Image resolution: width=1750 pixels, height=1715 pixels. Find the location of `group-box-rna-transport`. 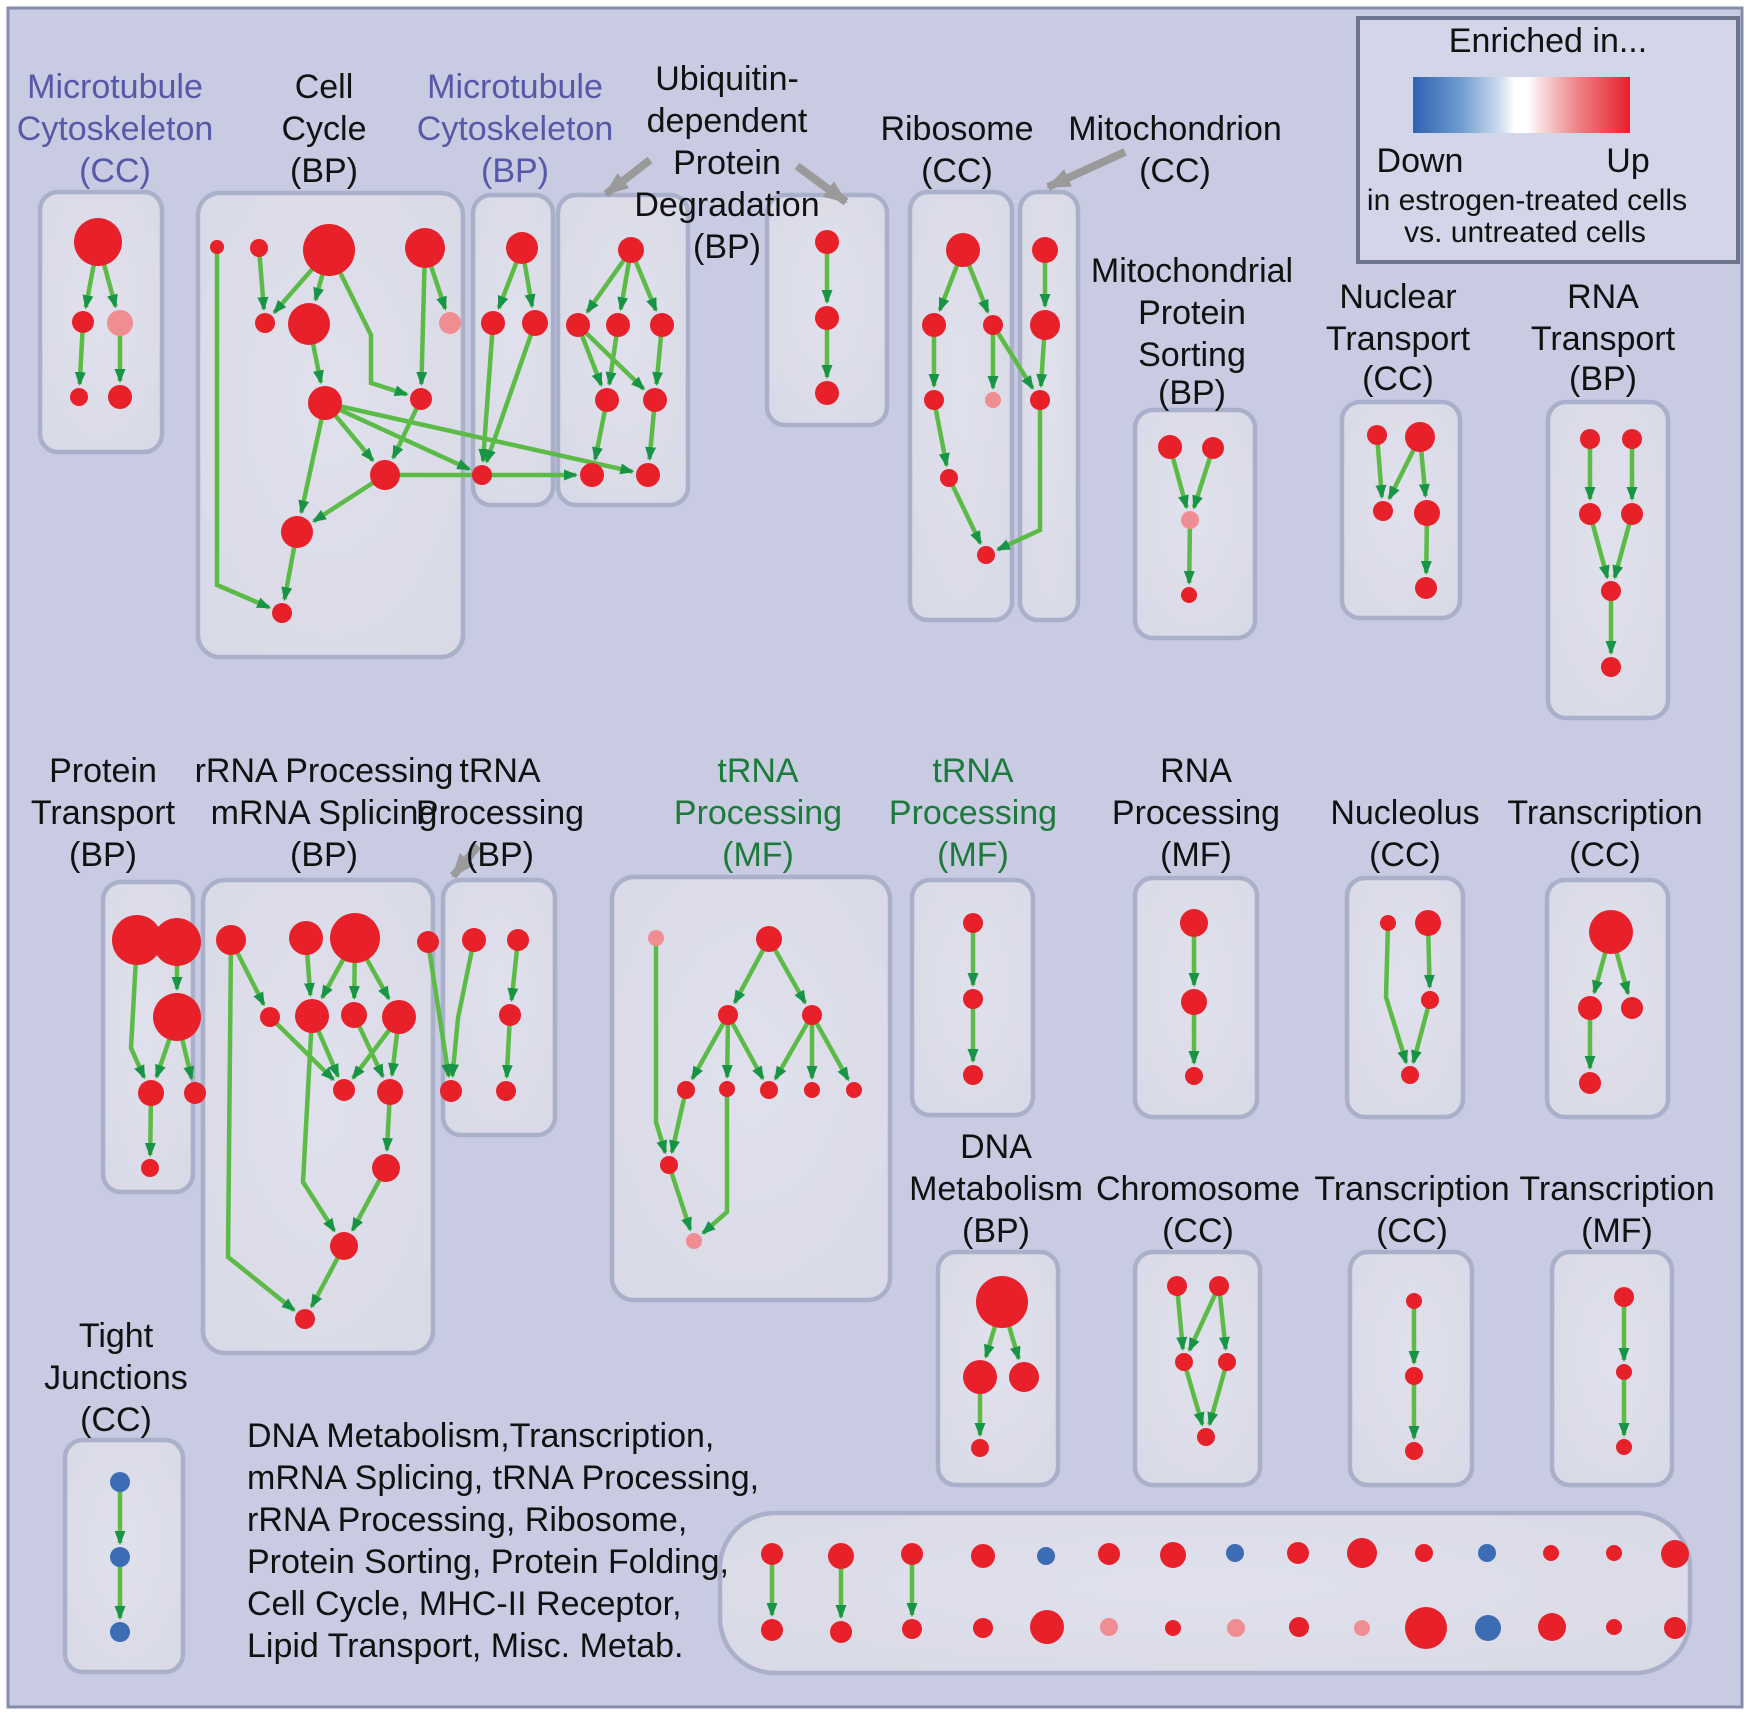

group-box-rna-transport is located at coordinates (1608, 560).